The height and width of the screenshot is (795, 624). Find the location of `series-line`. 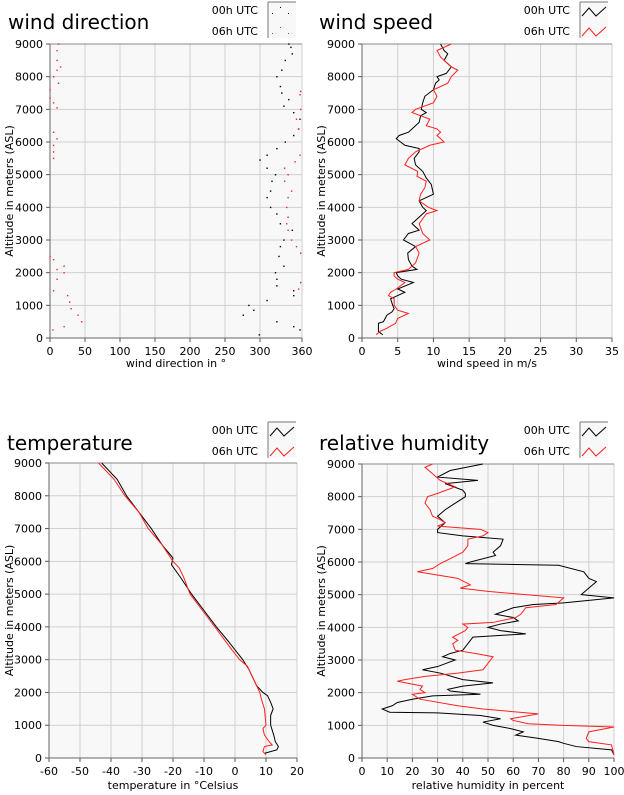

series-line is located at coordinates (506, 609).